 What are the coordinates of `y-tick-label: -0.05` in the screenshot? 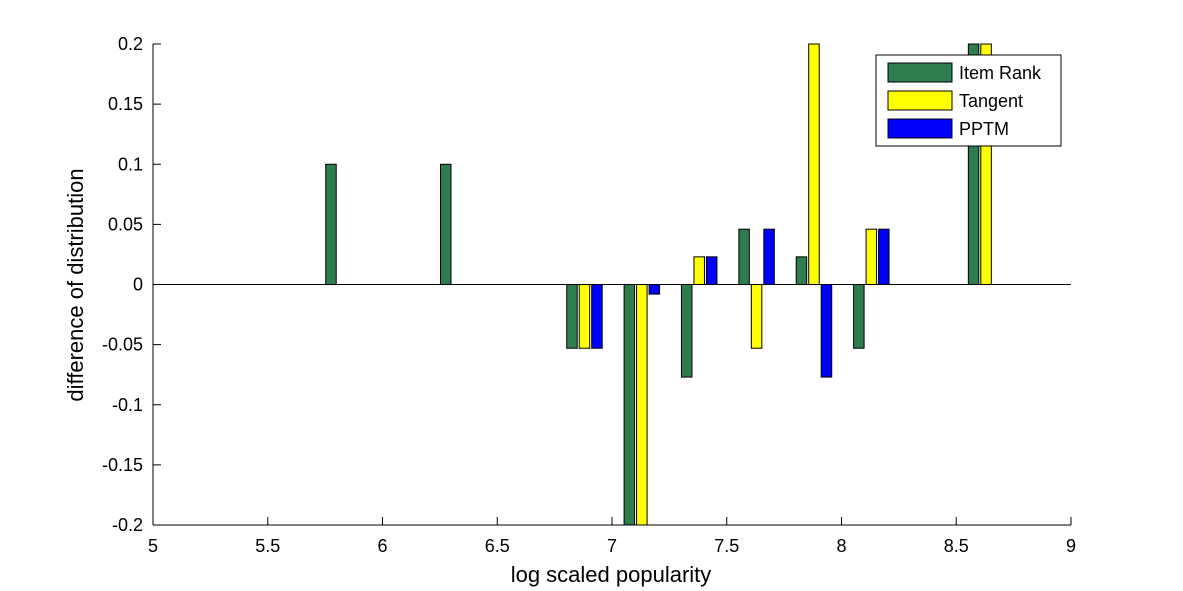 It's located at (122, 345).